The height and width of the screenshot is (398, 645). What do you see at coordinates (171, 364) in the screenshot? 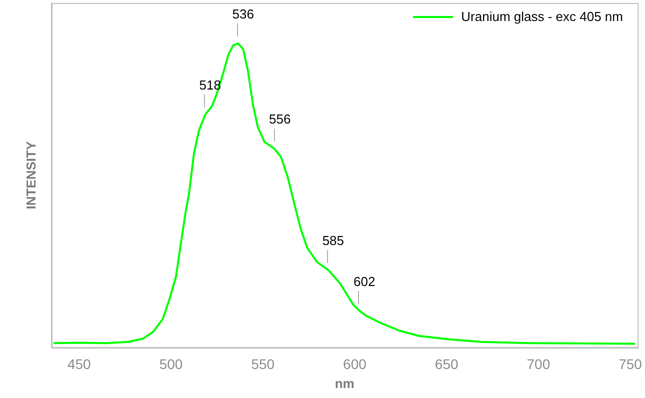
I see `x-tick-label: 500` at bounding box center [171, 364].